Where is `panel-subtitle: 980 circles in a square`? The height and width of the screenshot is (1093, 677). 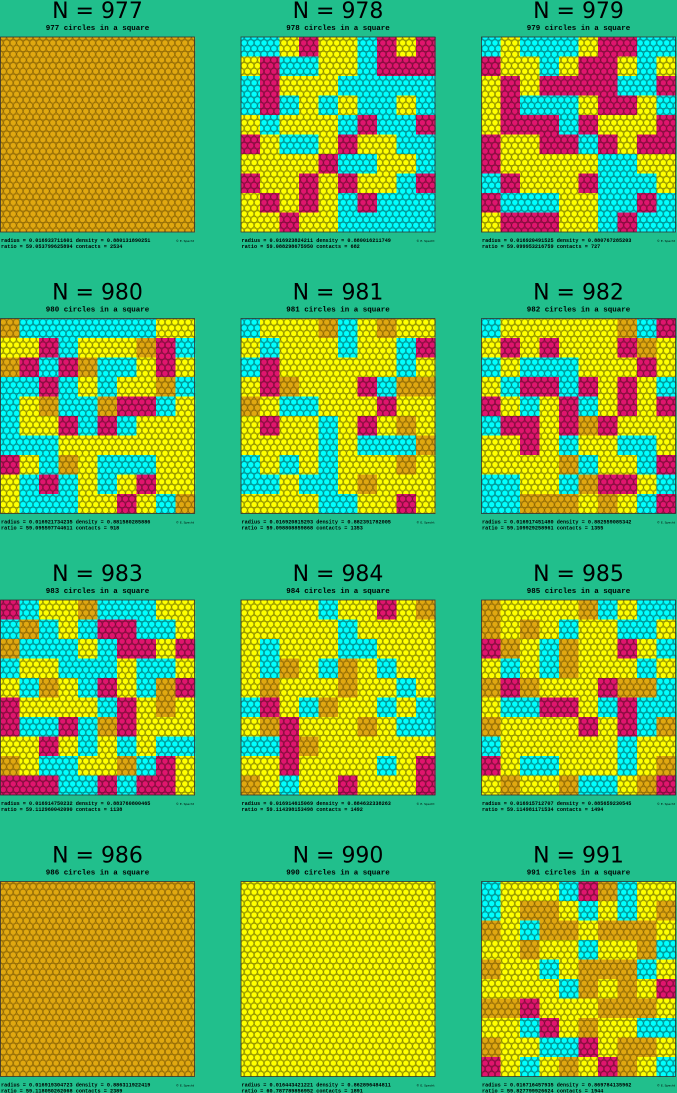
panel-subtitle: 980 circles in a square is located at coordinates (98, 311).